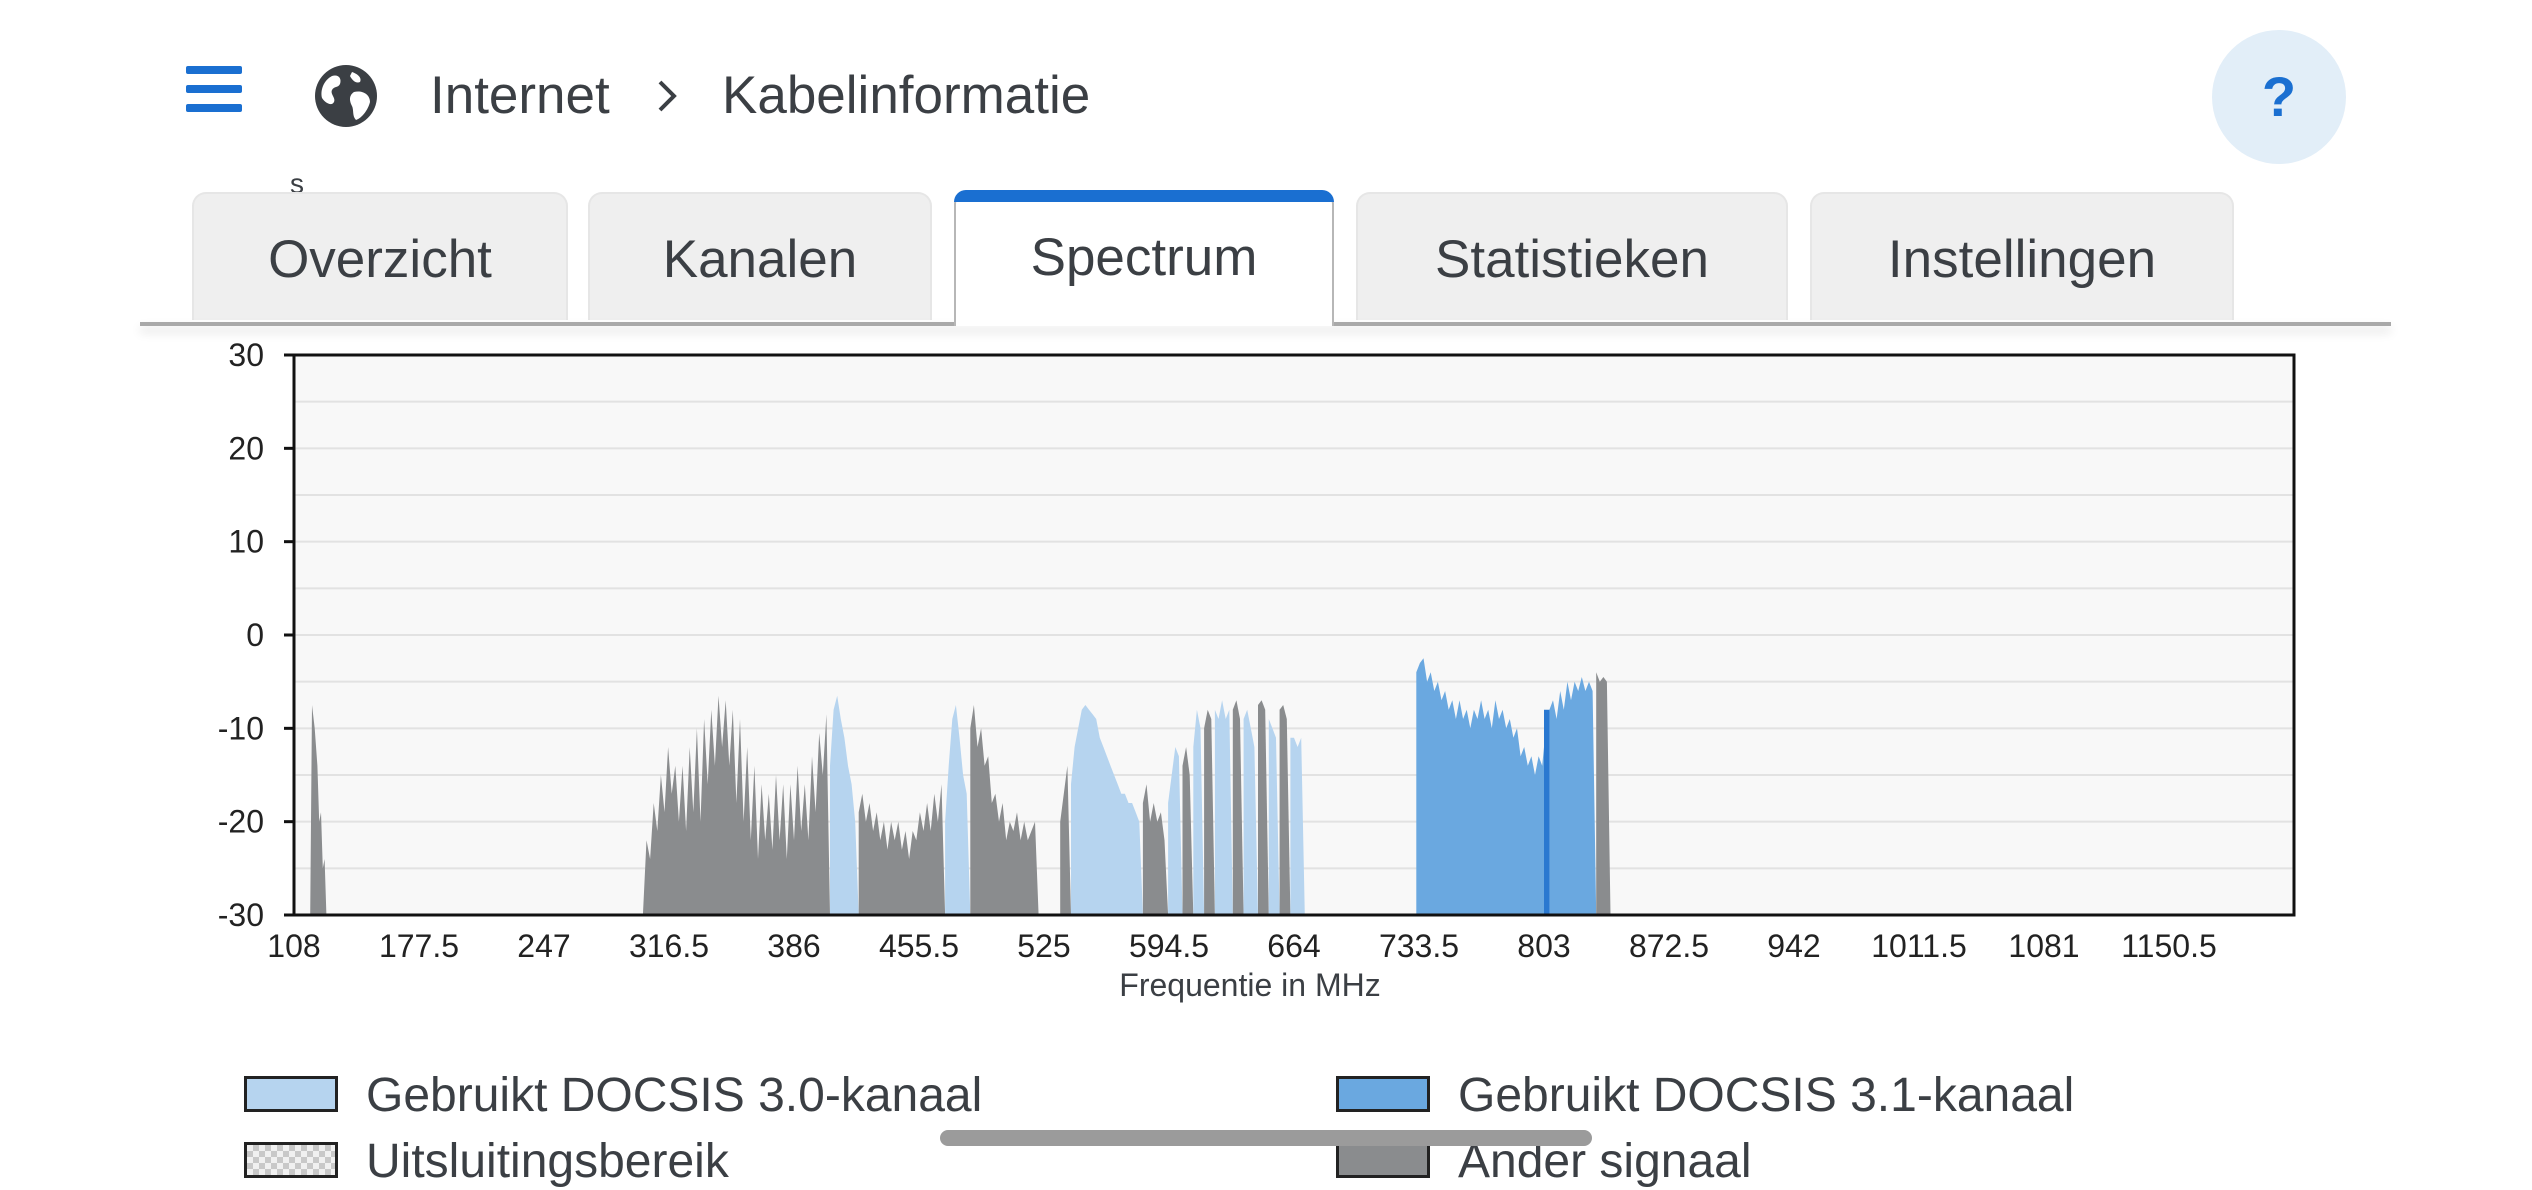 Image resolution: width=2532 pixels, height=1190 pixels. What do you see at coordinates (1043, 946) in the screenshot?
I see `x-tick-label: 525` at bounding box center [1043, 946].